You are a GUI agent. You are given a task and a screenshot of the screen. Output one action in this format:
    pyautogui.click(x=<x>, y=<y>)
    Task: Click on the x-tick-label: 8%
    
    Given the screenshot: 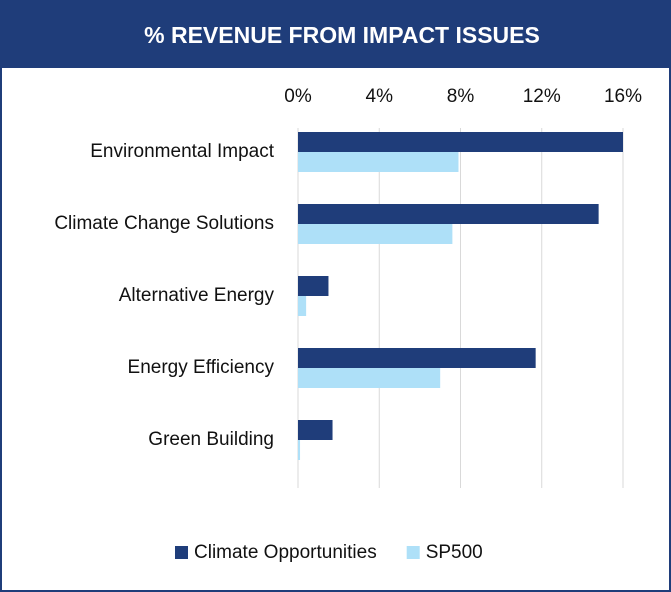 What is the action you would take?
    pyautogui.click(x=461, y=96)
    